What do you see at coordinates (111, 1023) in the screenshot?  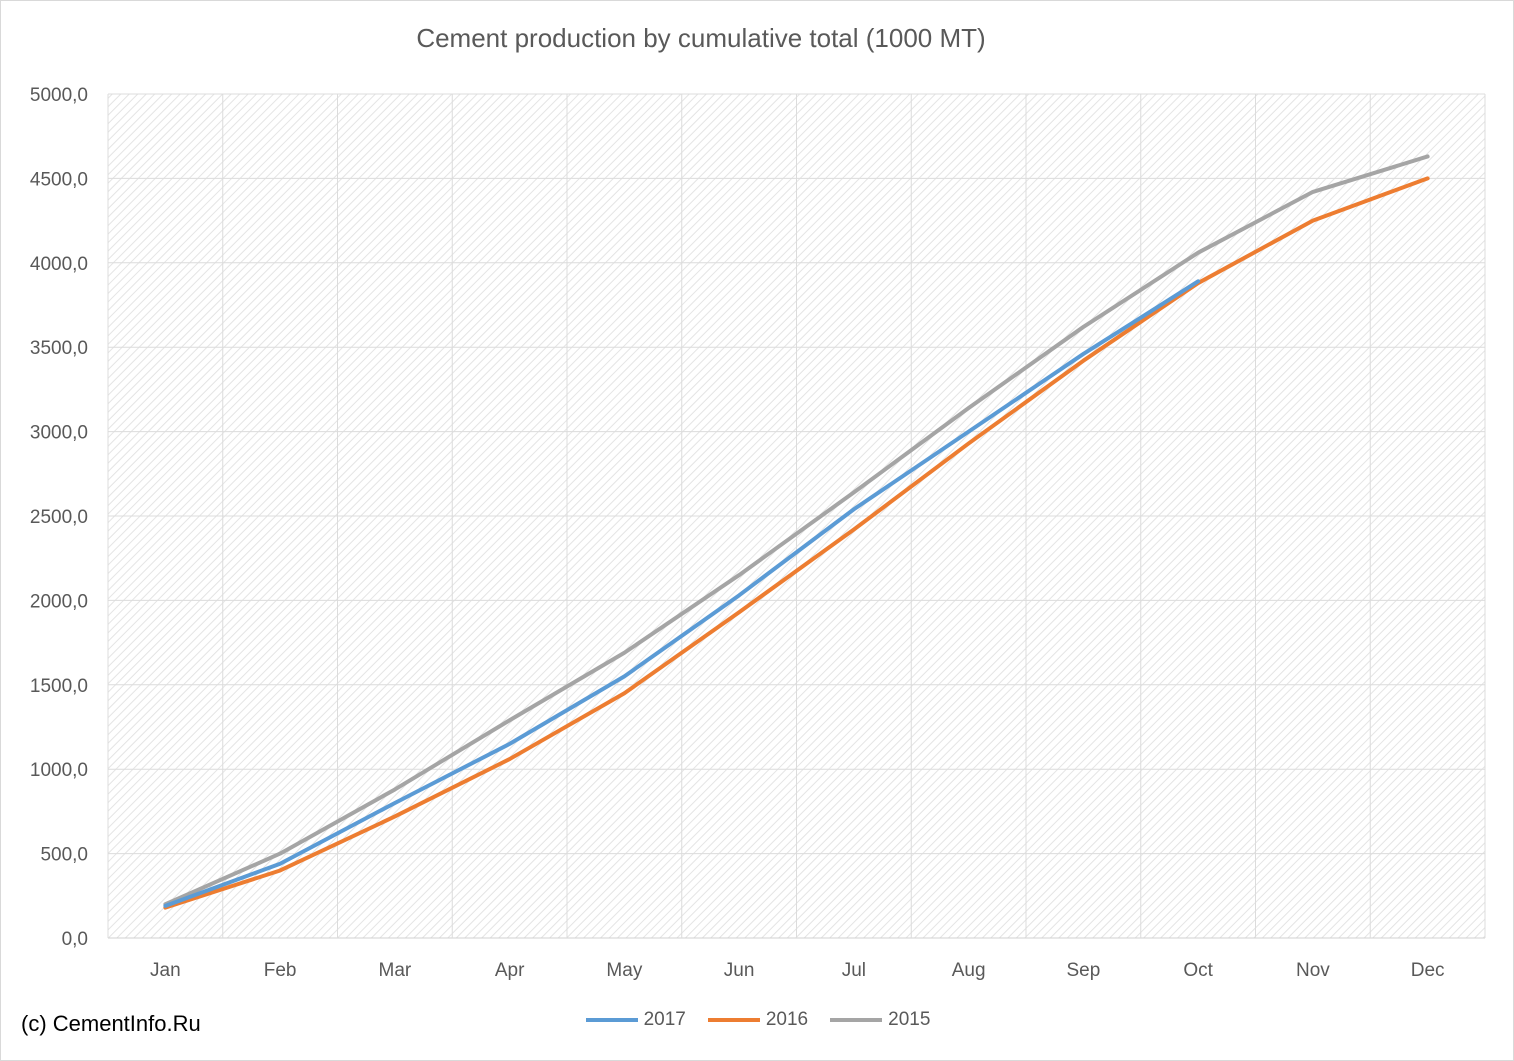 I see `source-credit: (c) CementInfo.Ru` at bounding box center [111, 1023].